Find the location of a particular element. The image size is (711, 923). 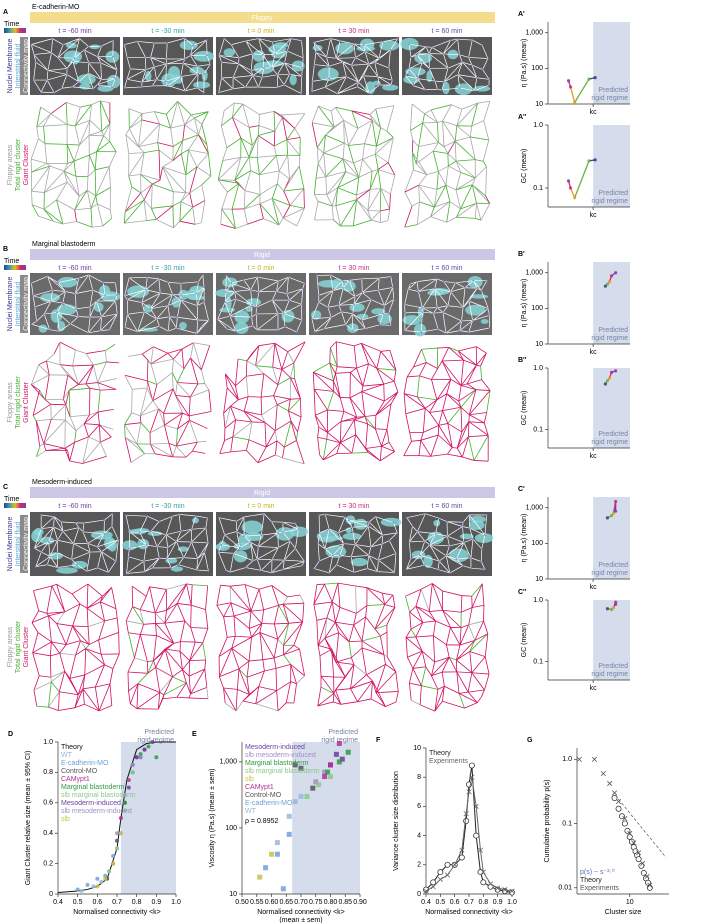

regime-banner is located at coordinates (262, 17).